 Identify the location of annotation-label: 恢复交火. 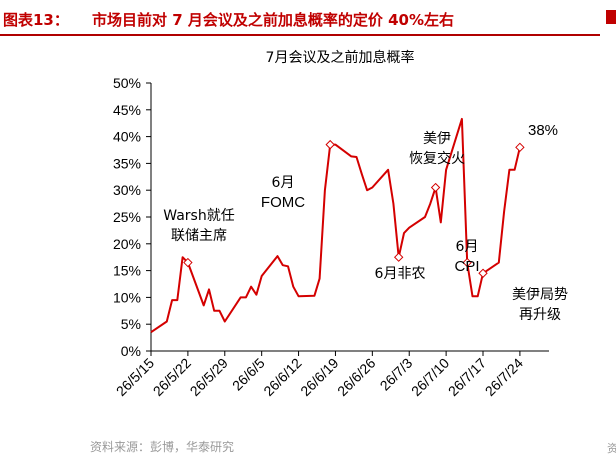
(437, 158).